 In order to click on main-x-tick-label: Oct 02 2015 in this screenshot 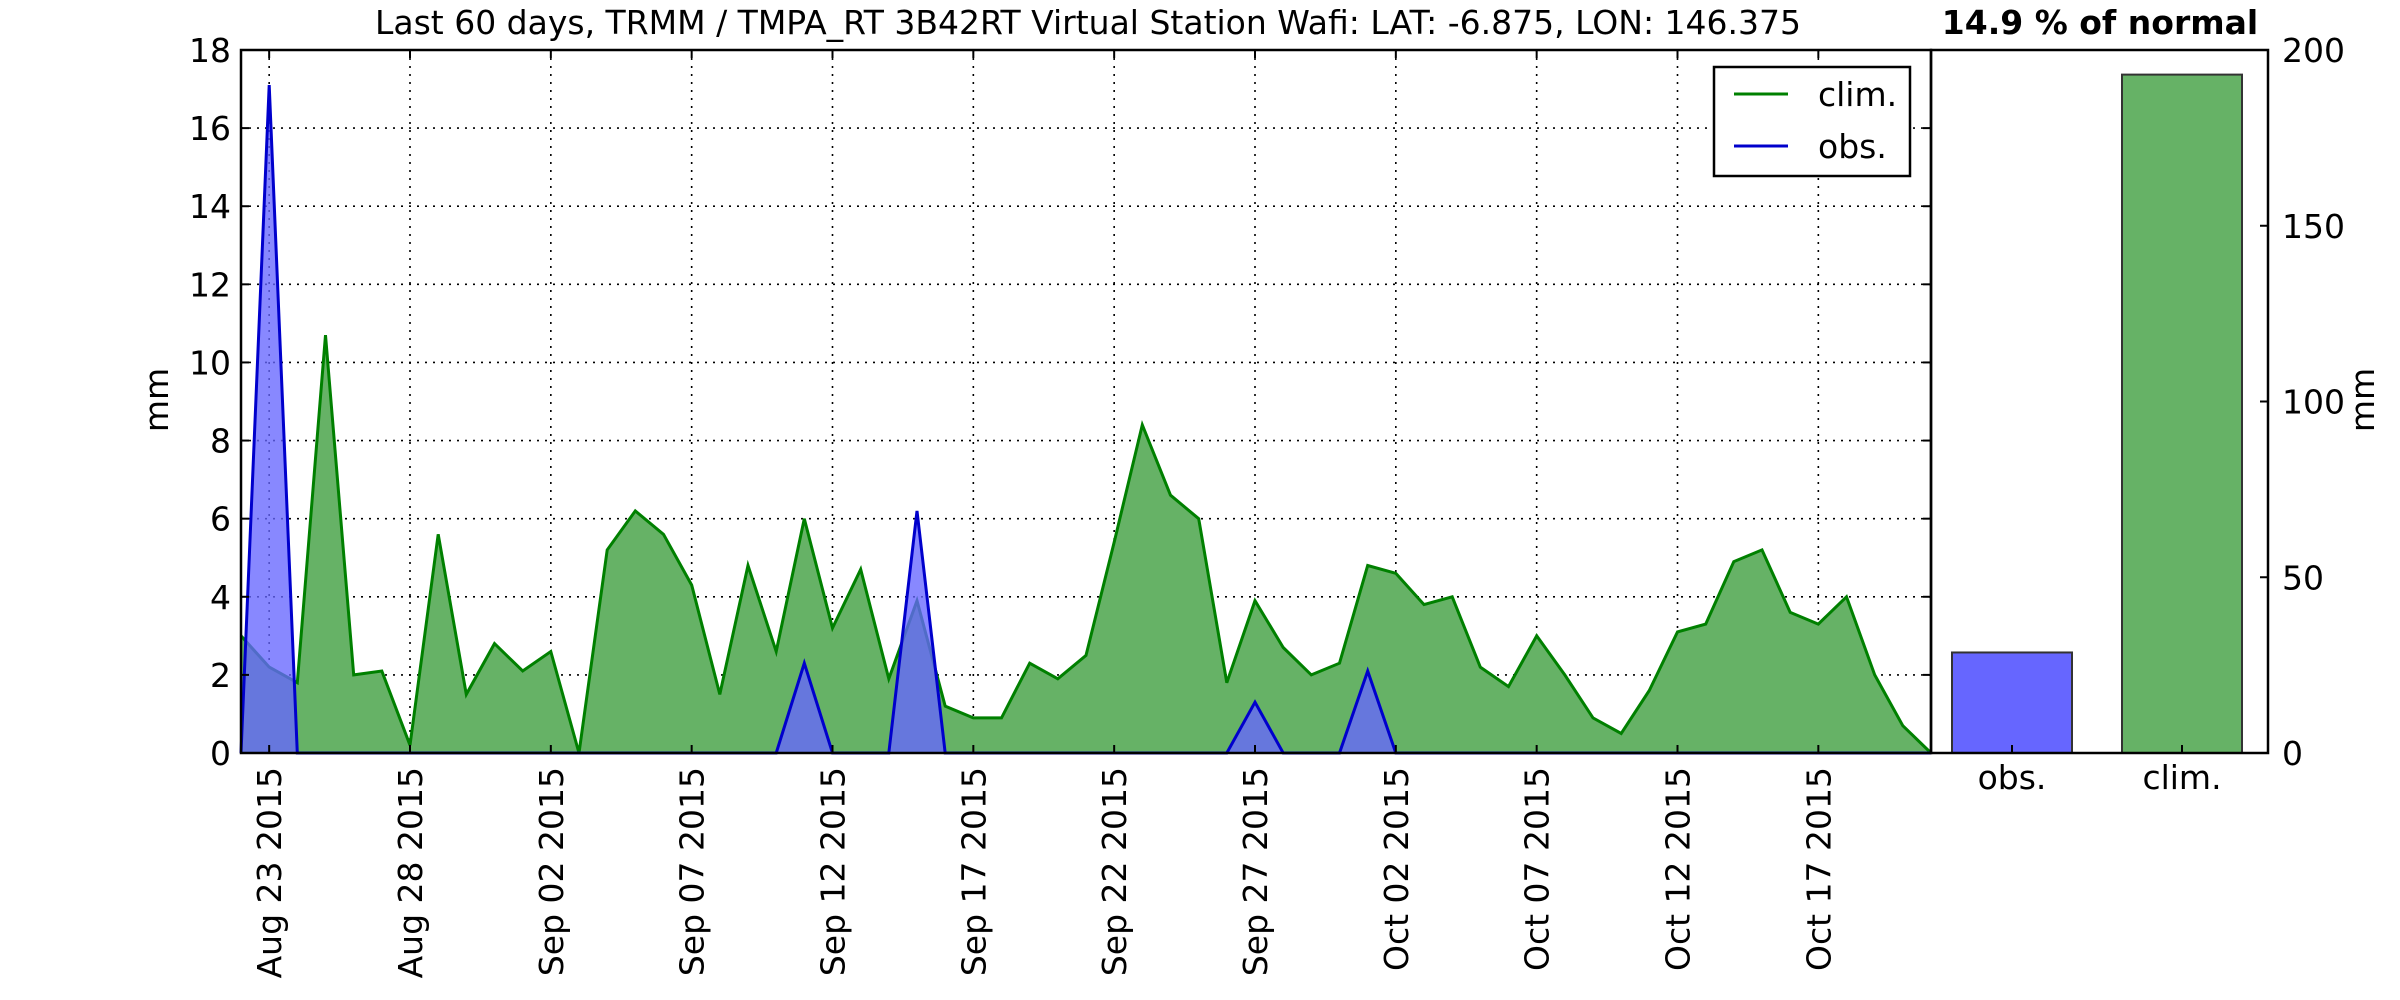, I will do `click(1396, 869)`.